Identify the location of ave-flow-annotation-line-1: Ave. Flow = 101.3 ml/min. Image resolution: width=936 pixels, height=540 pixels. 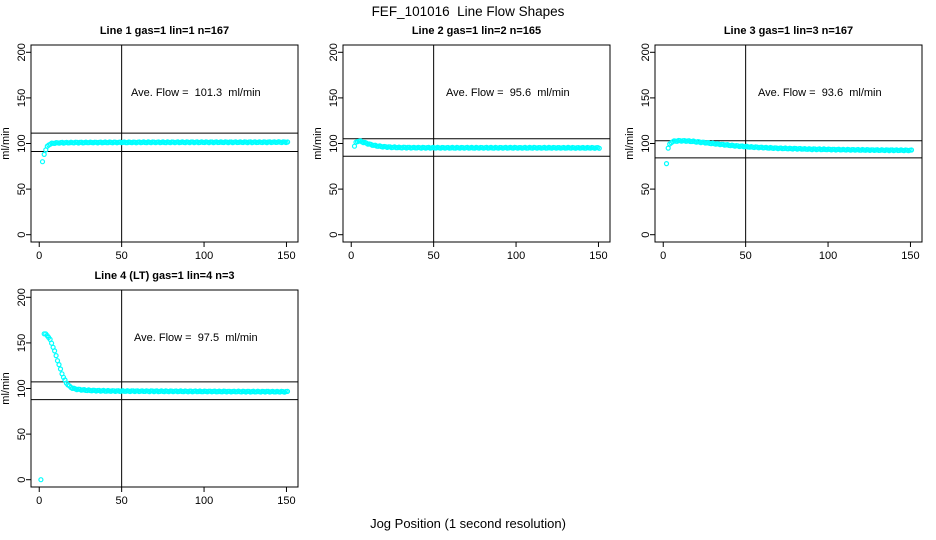
(195, 93).